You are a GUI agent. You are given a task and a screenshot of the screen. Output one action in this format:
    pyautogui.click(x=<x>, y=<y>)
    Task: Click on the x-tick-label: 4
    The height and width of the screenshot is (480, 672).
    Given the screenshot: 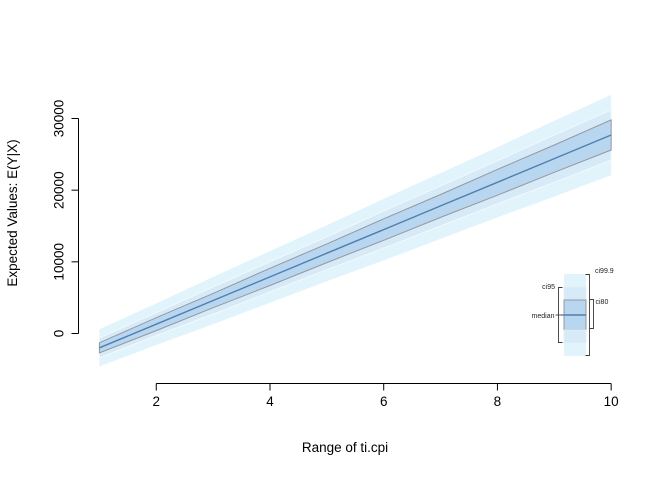 What is the action you would take?
    pyautogui.click(x=270, y=401)
    